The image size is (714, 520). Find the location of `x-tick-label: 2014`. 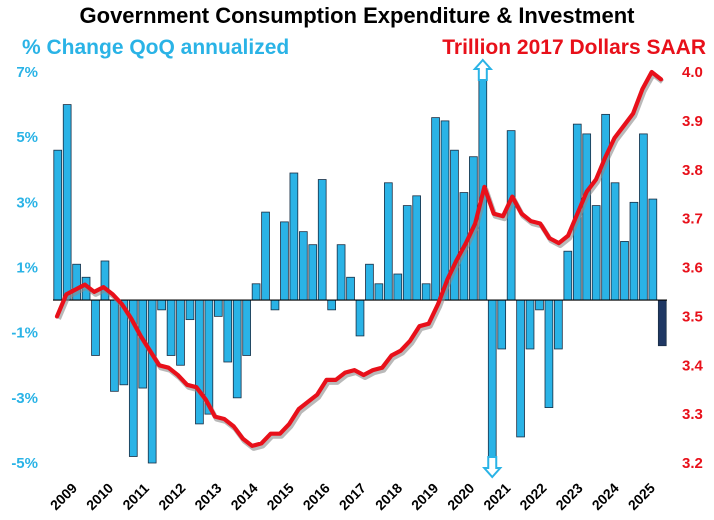

x-tick-label: 2014 is located at coordinates (243, 496).